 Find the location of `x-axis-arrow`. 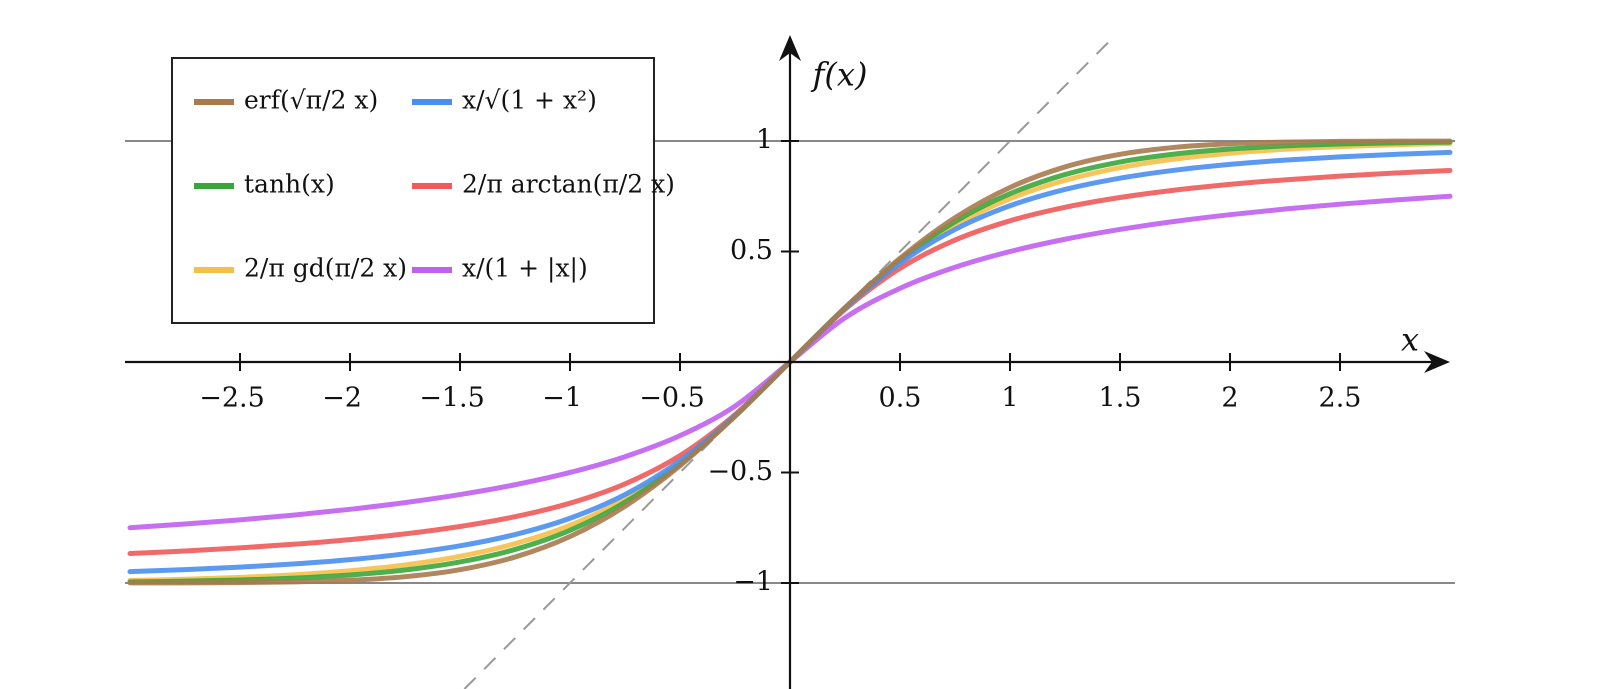

x-axis-arrow is located at coordinates (1437, 362).